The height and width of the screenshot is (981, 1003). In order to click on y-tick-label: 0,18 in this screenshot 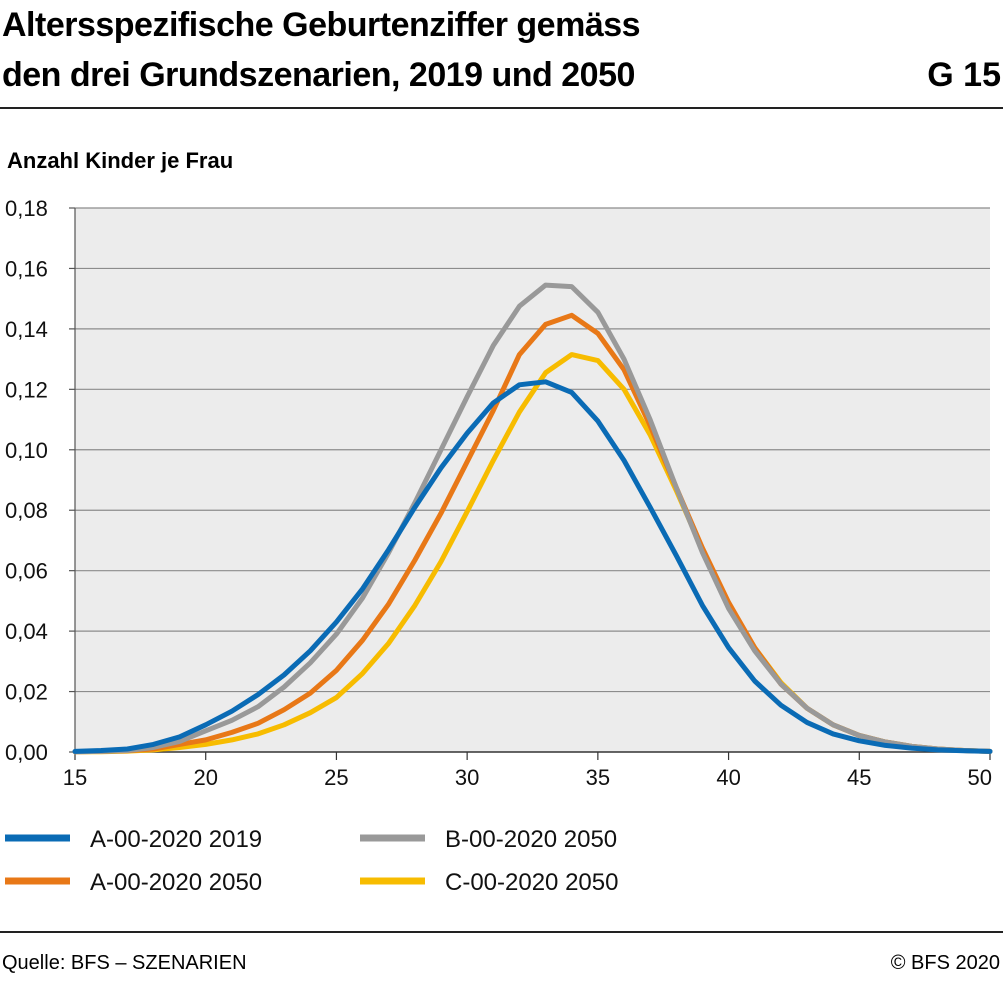, I will do `click(26, 208)`.